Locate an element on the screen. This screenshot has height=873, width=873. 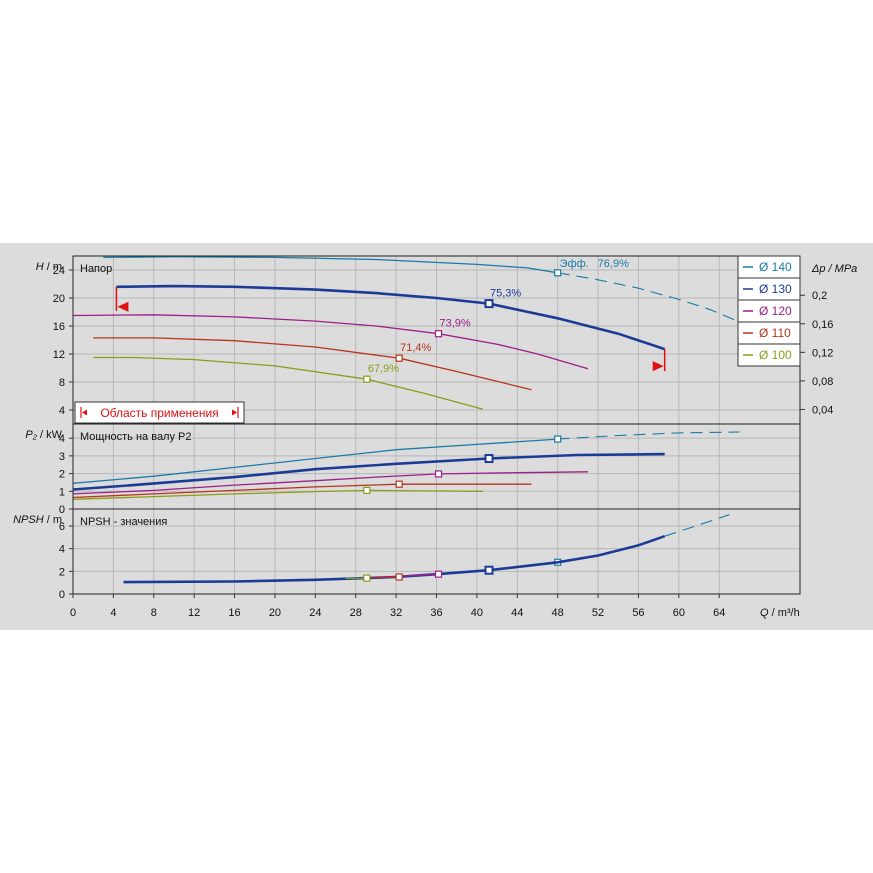
right-tick-label: 0,04 is located at coordinates (822, 410).